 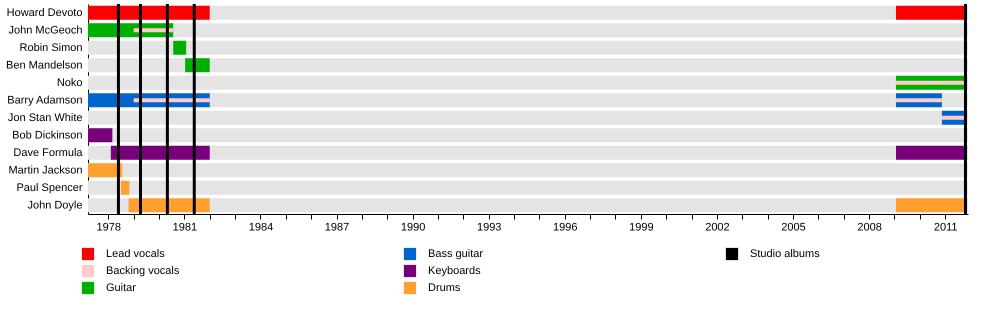 What do you see at coordinates (946, 228) in the screenshot?
I see `x-tick-label: 2011` at bounding box center [946, 228].